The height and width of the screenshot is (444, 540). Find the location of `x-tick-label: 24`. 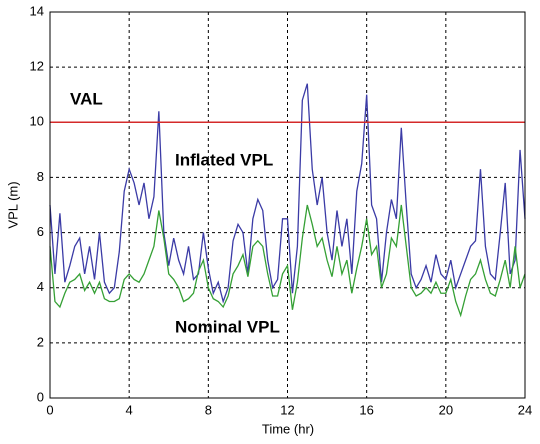

x-tick-label: 24 is located at coordinates (525, 409).